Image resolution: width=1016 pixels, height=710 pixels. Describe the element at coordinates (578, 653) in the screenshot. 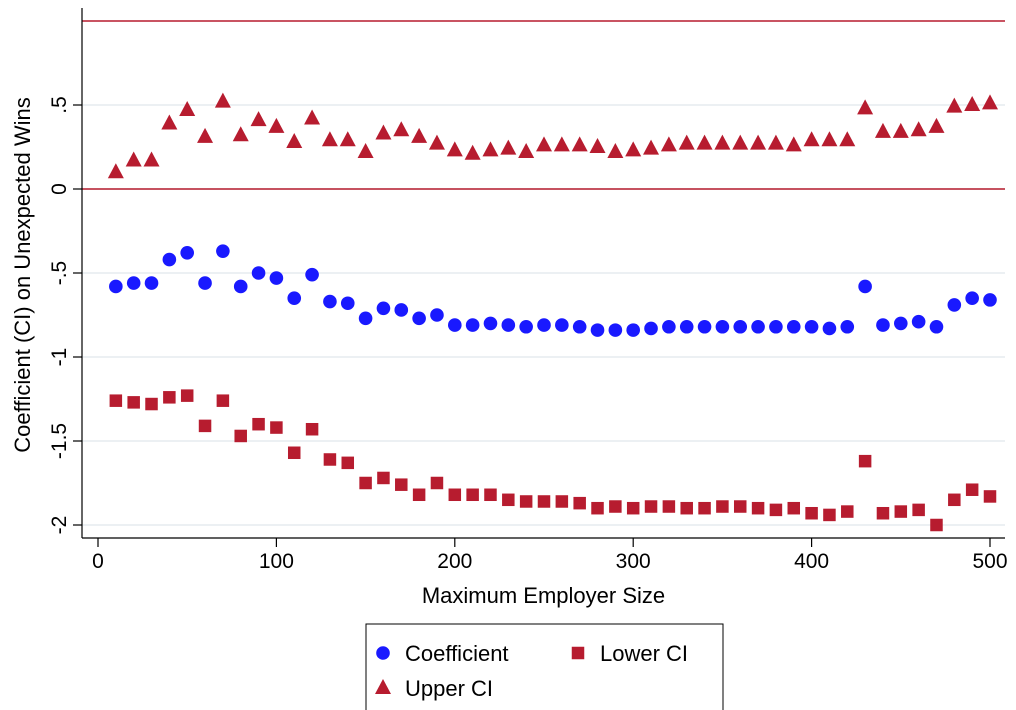

I see `legend-marker-square` at that location.